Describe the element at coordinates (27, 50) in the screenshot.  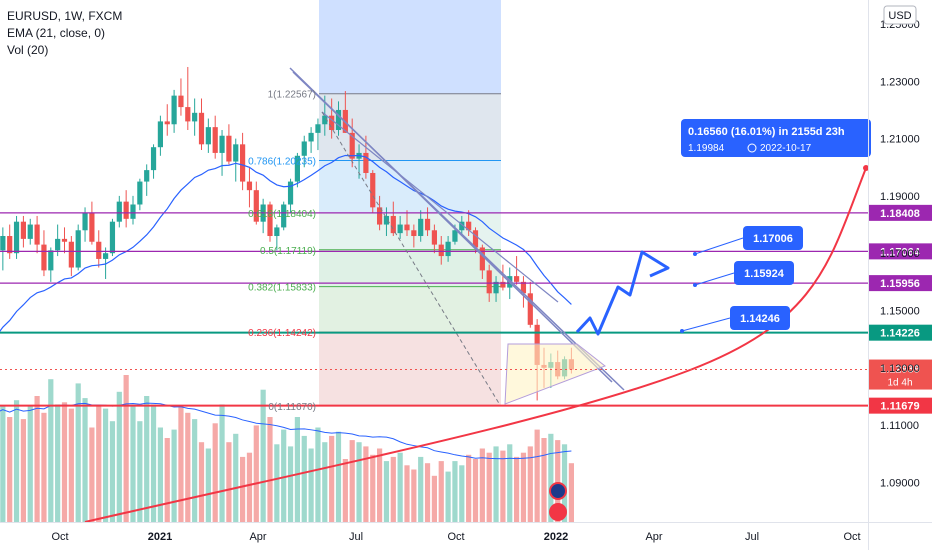
I see `legend-volume: Vol (20)` at that location.